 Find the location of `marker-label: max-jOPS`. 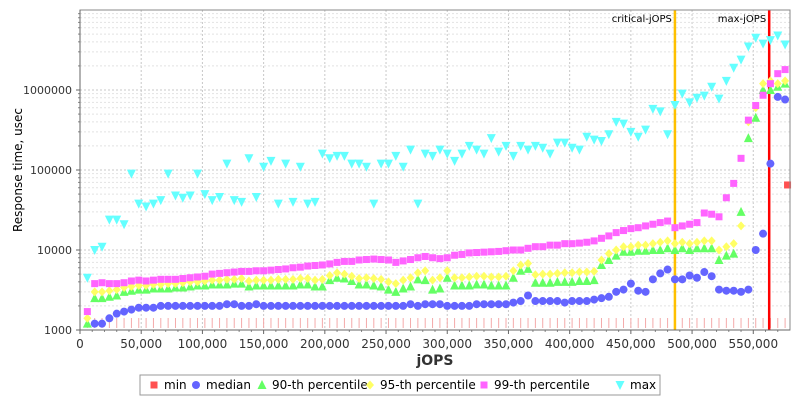

marker-label: max-jOPS is located at coordinates (742, 19).